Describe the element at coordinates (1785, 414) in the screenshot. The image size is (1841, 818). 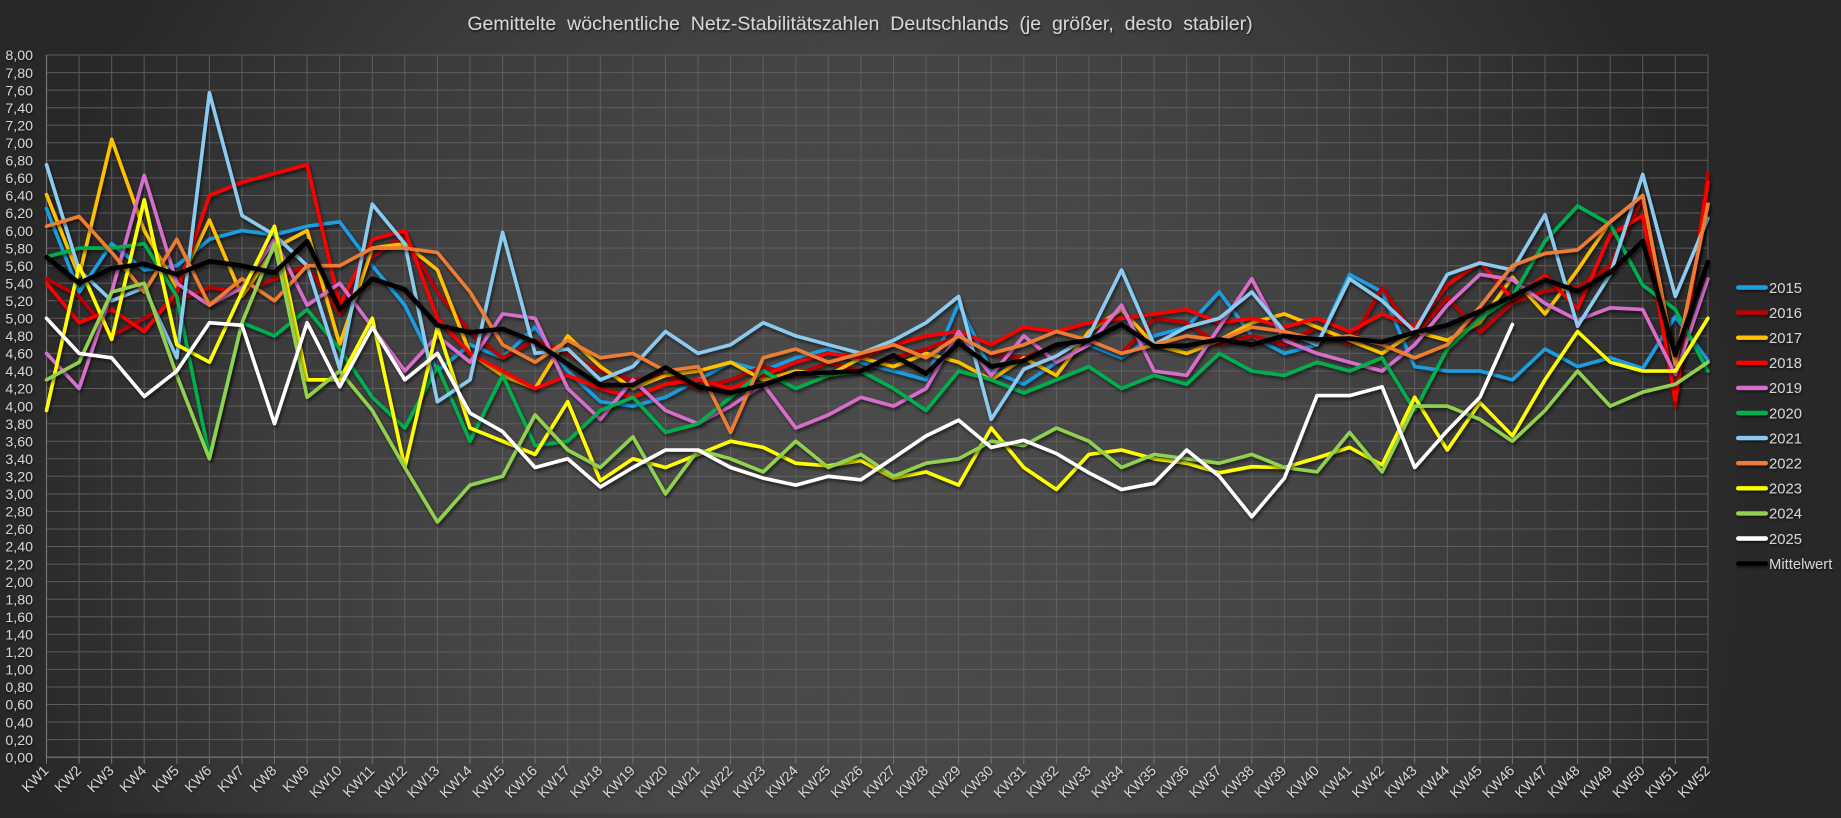
I see `svg-text: 2020` at that location.